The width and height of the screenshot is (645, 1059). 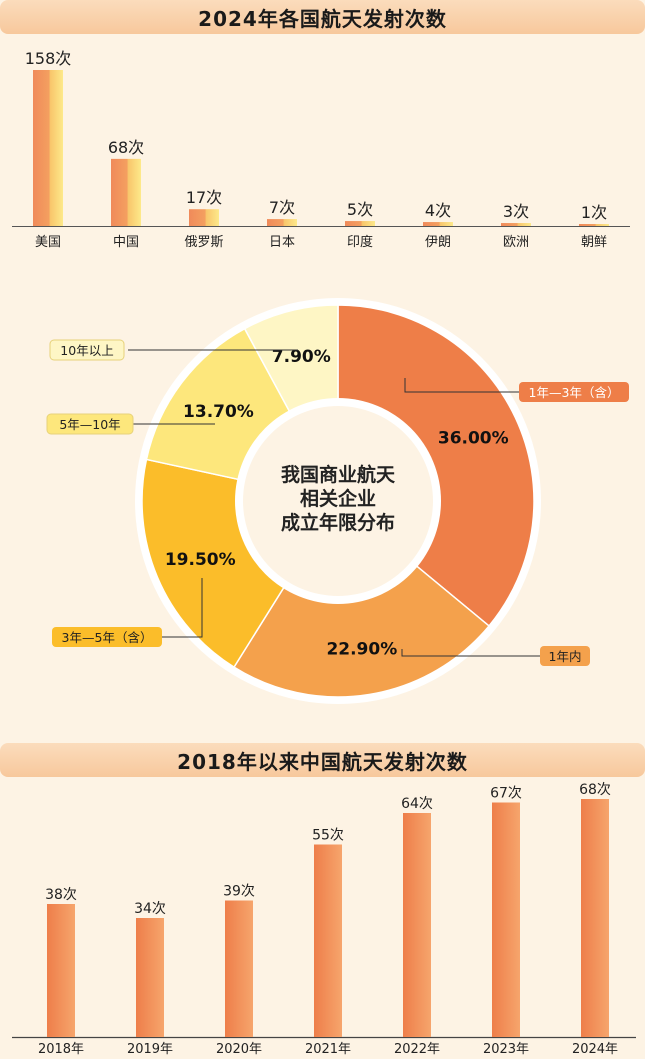 I want to click on category-label: 2022年, so click(x=417, y=1049).